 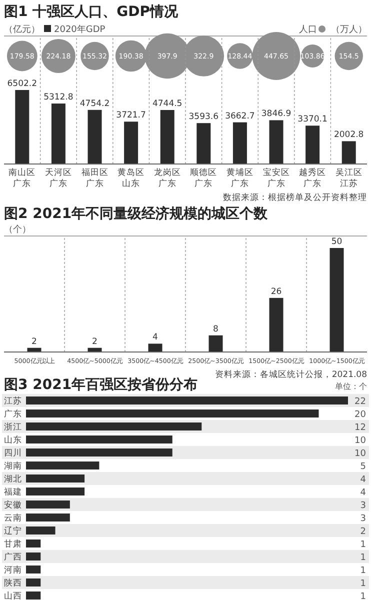 I want to click on x-tick-label: 黄埔区广东, so click(x=240, y=178).